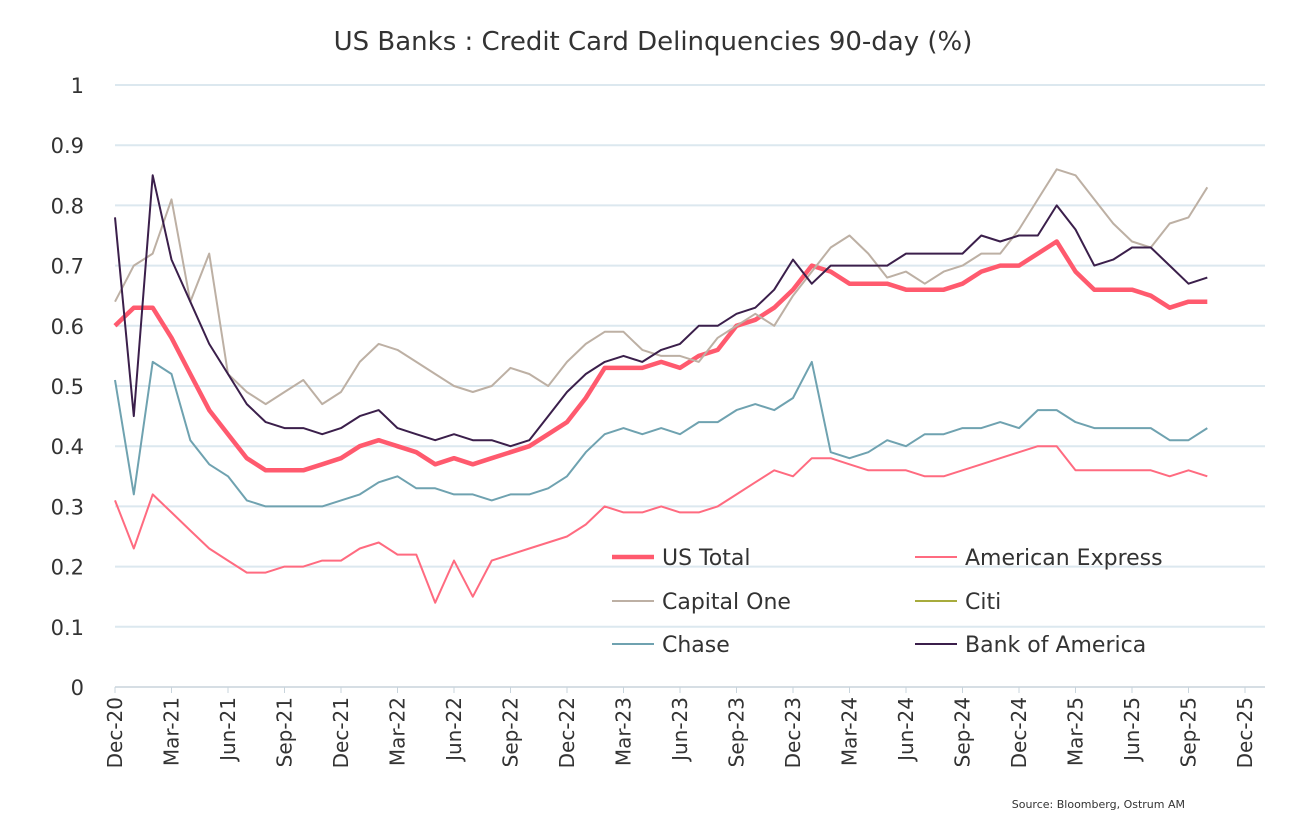  Describe the element at coordinates (706, 558) in the screenshot. I see `legend-label: US Total` at that location.